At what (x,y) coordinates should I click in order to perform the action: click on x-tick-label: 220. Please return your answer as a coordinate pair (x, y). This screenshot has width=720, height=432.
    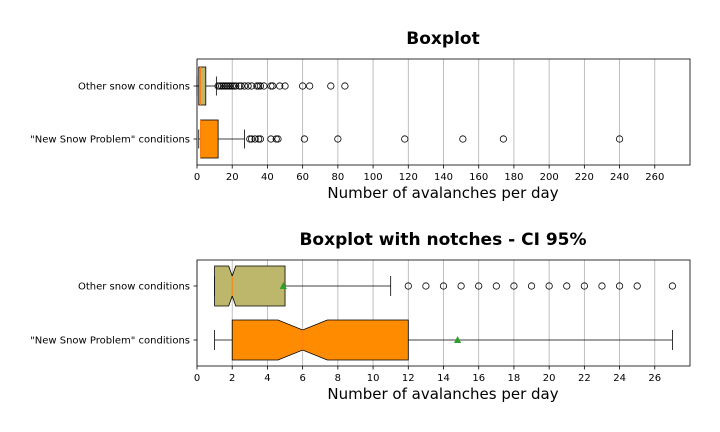
    Looking at the image, I should click on (584, 177).